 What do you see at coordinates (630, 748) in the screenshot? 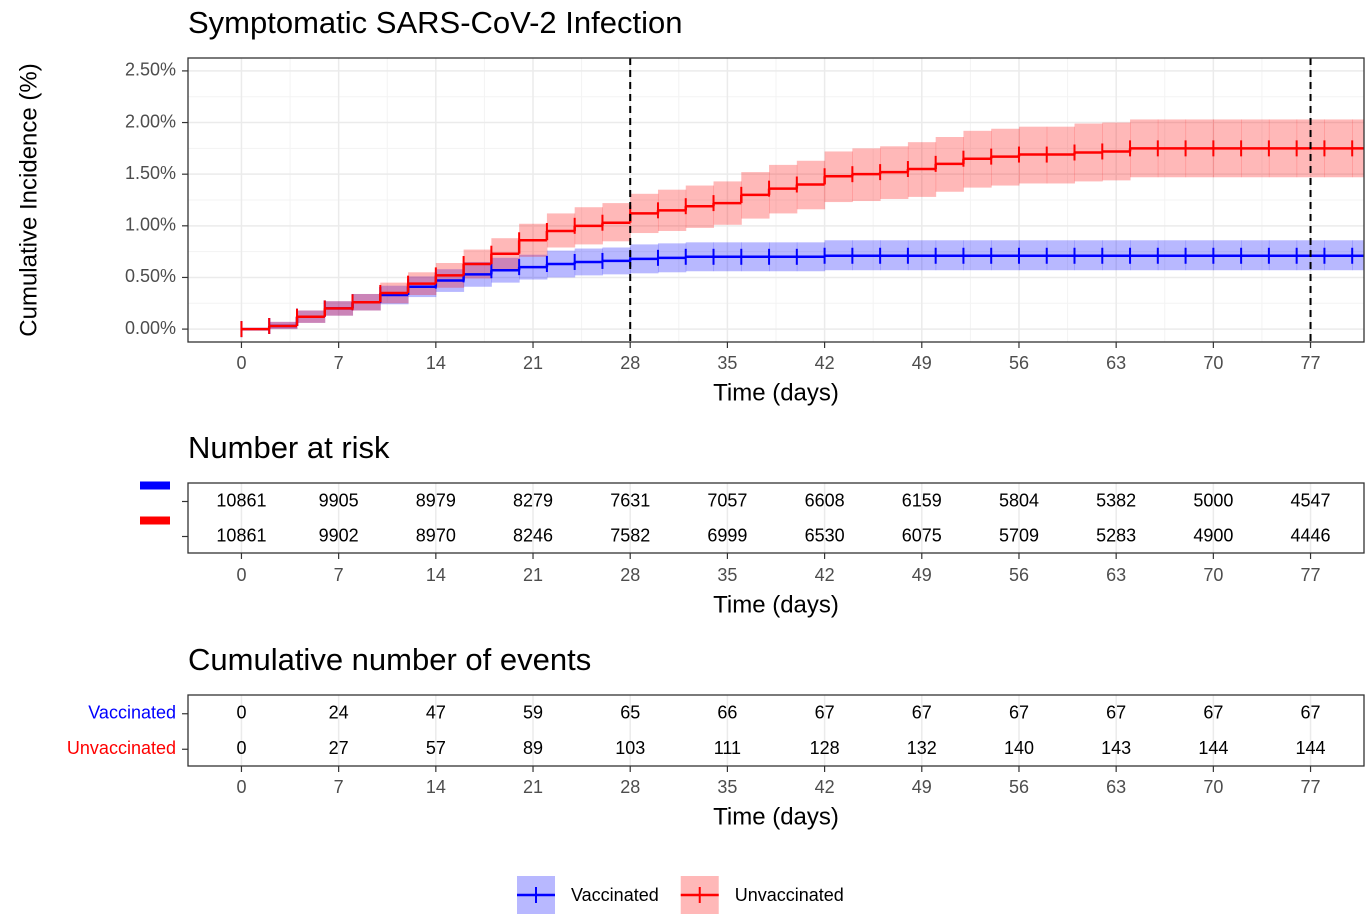
I see `table-cell: 103` at bounding box center [630, 748].